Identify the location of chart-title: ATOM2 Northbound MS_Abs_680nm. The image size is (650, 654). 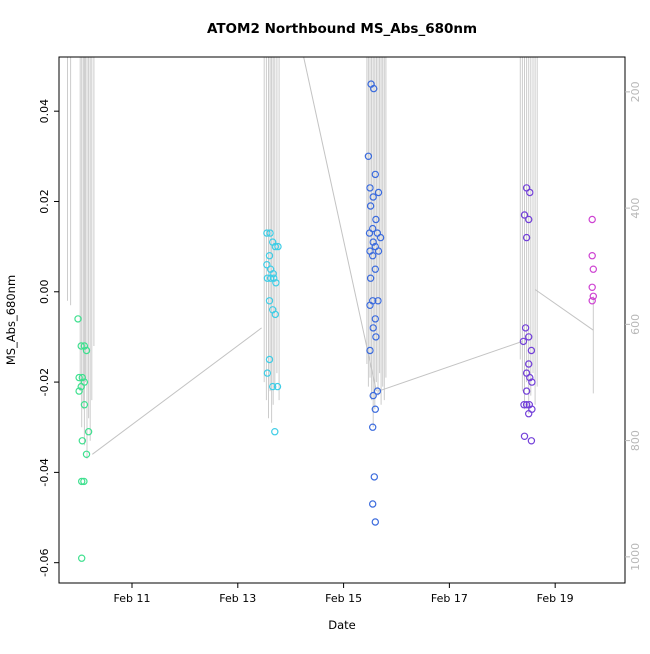
(342, 29).